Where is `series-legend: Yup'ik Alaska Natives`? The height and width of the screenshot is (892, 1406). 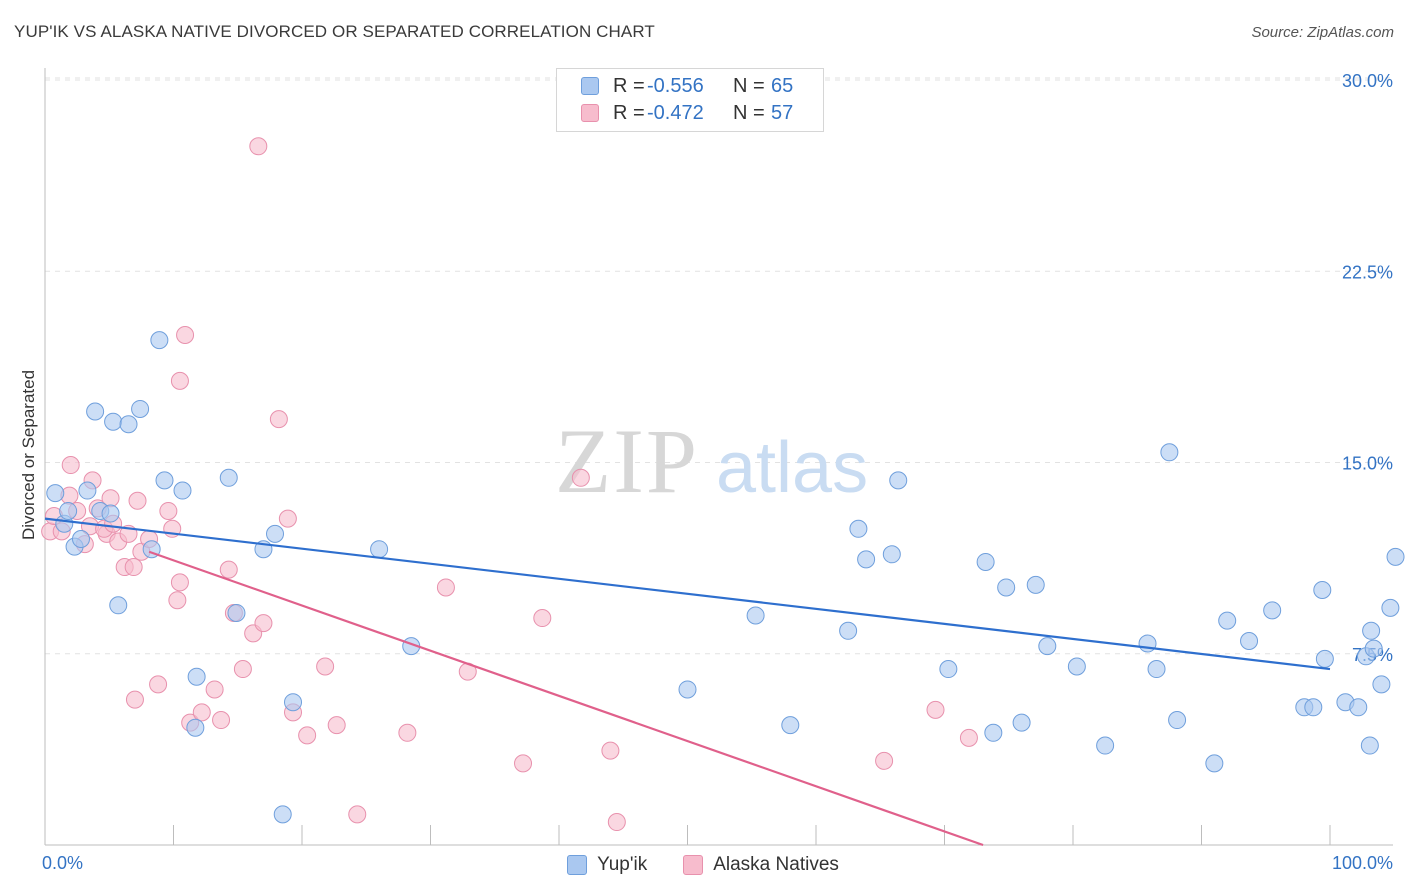
series-legend: Yup'ik Alaska Natives is located at coordinates (703, 865).